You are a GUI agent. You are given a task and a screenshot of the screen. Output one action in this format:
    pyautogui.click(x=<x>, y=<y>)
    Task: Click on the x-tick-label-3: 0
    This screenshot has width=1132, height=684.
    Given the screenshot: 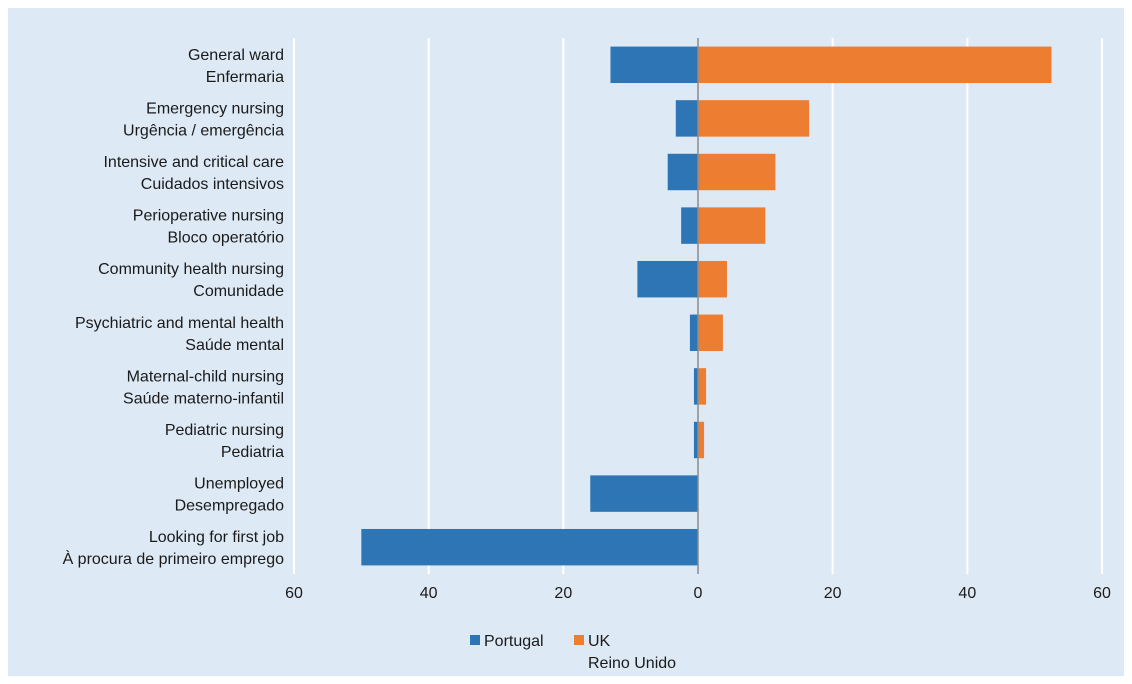 What is the action you would take?
    pyautogui.click(x=698, y=593)
    